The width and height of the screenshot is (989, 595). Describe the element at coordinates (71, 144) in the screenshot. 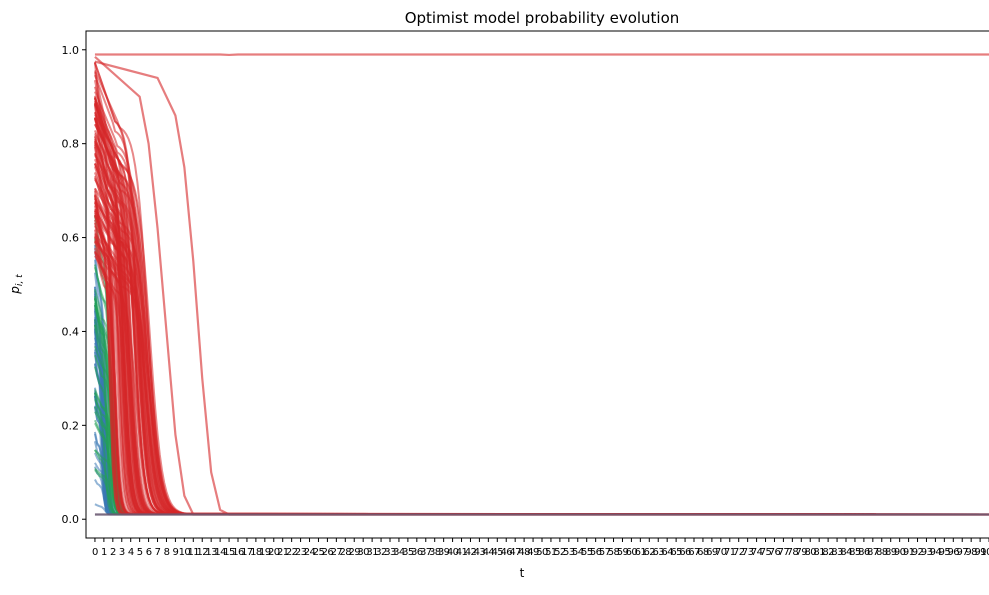

I see `y-tick-label: 0.8` at that location.